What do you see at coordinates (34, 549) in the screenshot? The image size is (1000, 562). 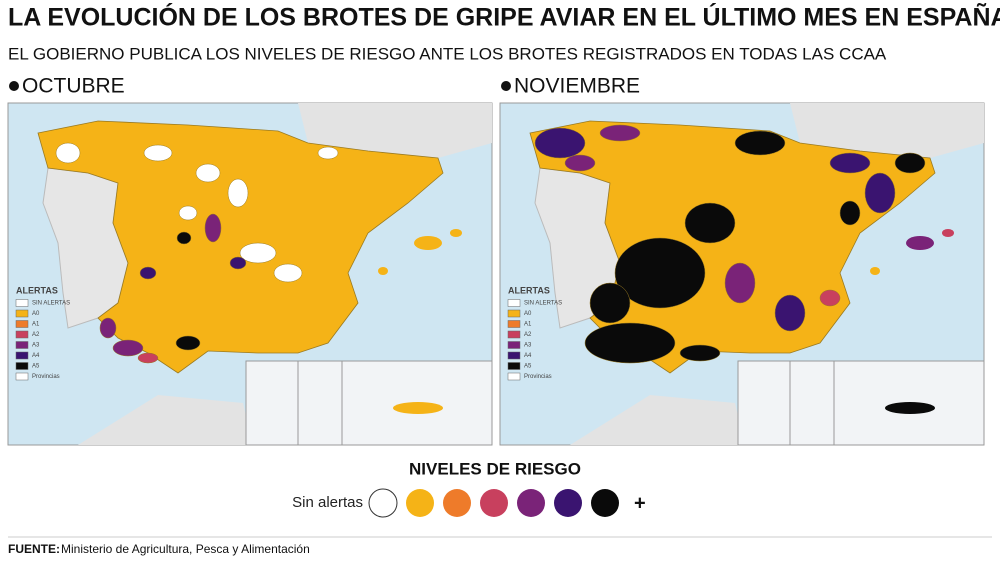 I see `source-label: FUENTE:` at bounding box center [34, 549].